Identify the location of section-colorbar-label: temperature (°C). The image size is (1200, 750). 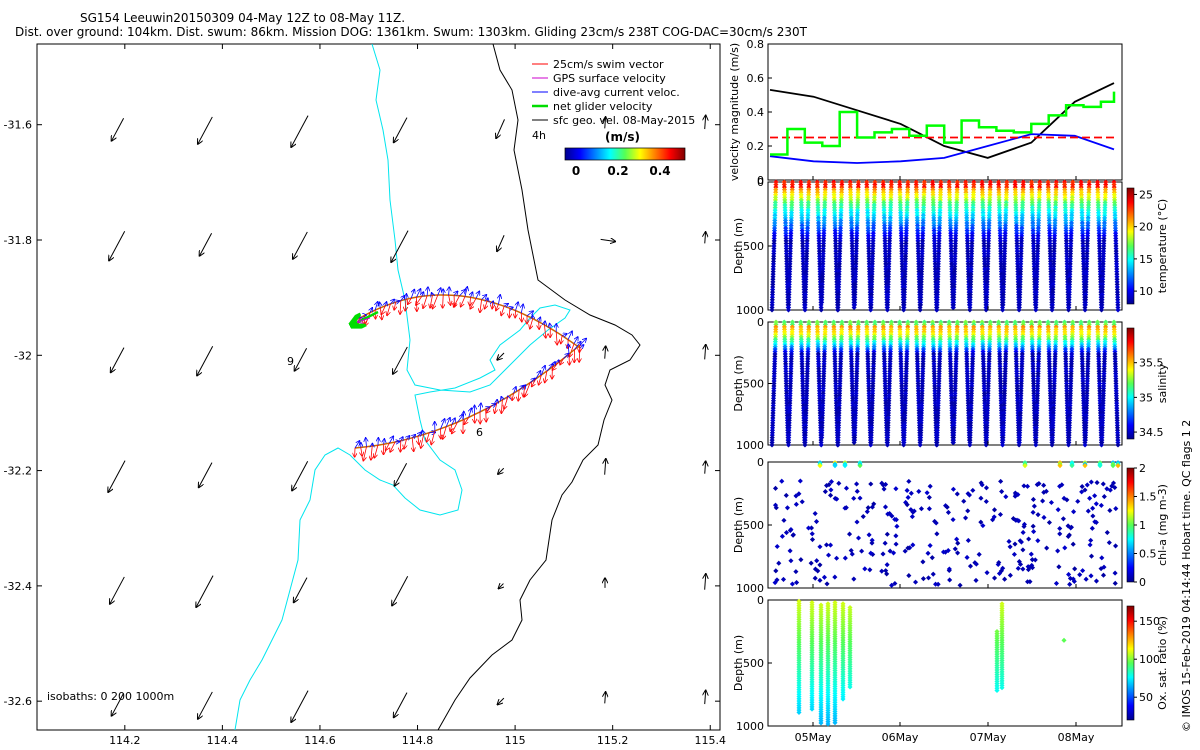
(1162, 246).